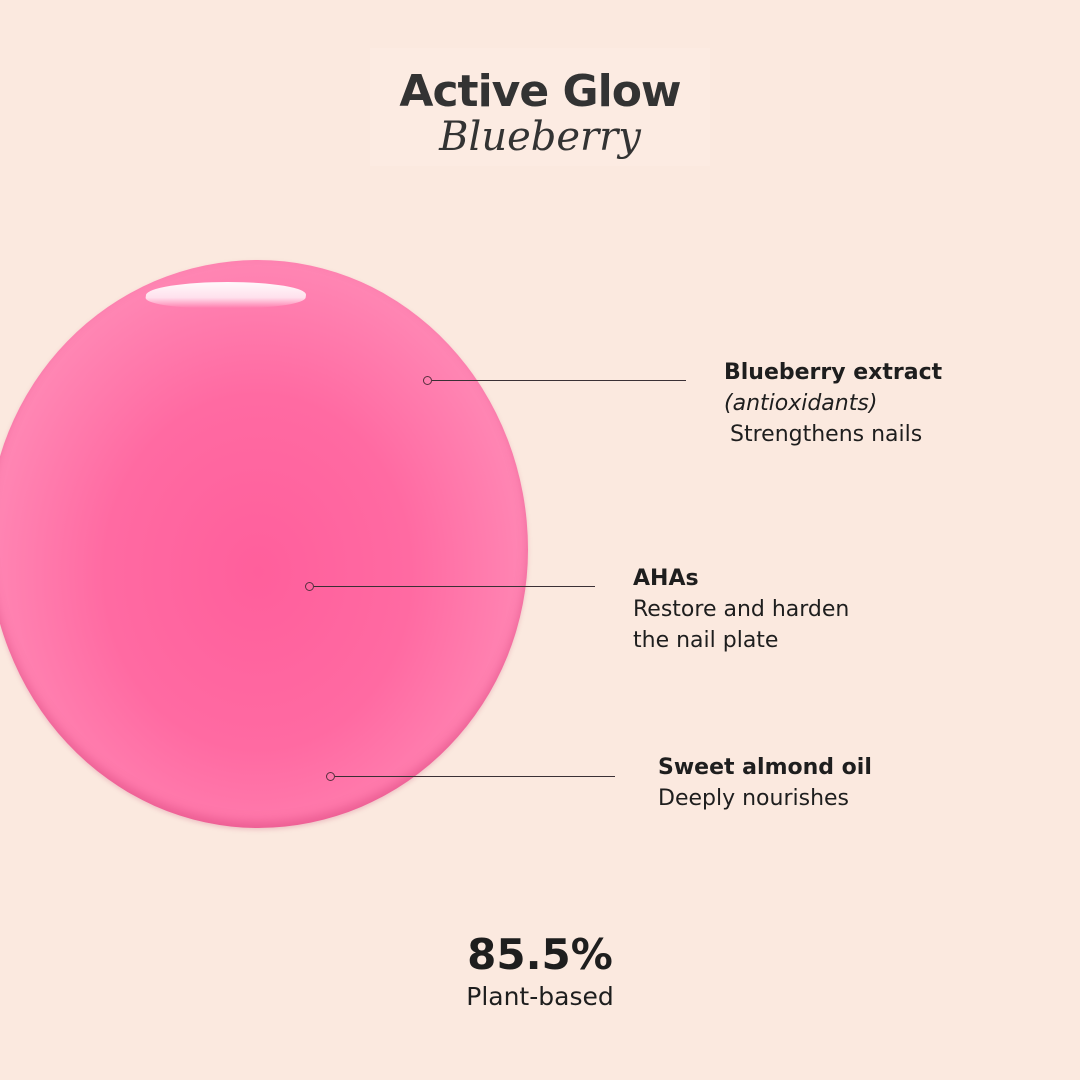  What do you see at coordinates (826, 434) in the screenshot?
I see `ingredient-benefit: Strengthens nails` at bounding box center [826, 434].